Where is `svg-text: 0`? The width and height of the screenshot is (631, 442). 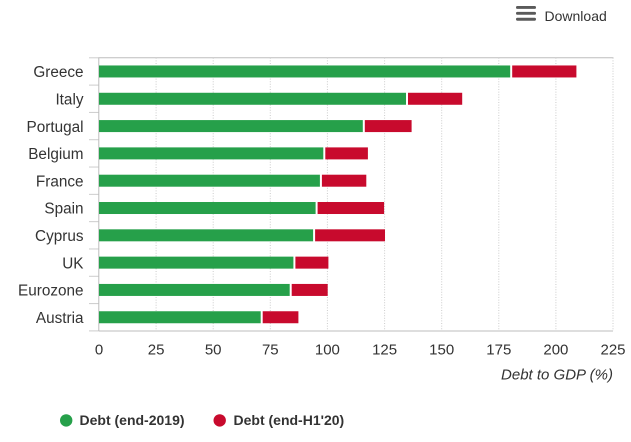
svg-text: 0 is located at coordinates (99, 350).